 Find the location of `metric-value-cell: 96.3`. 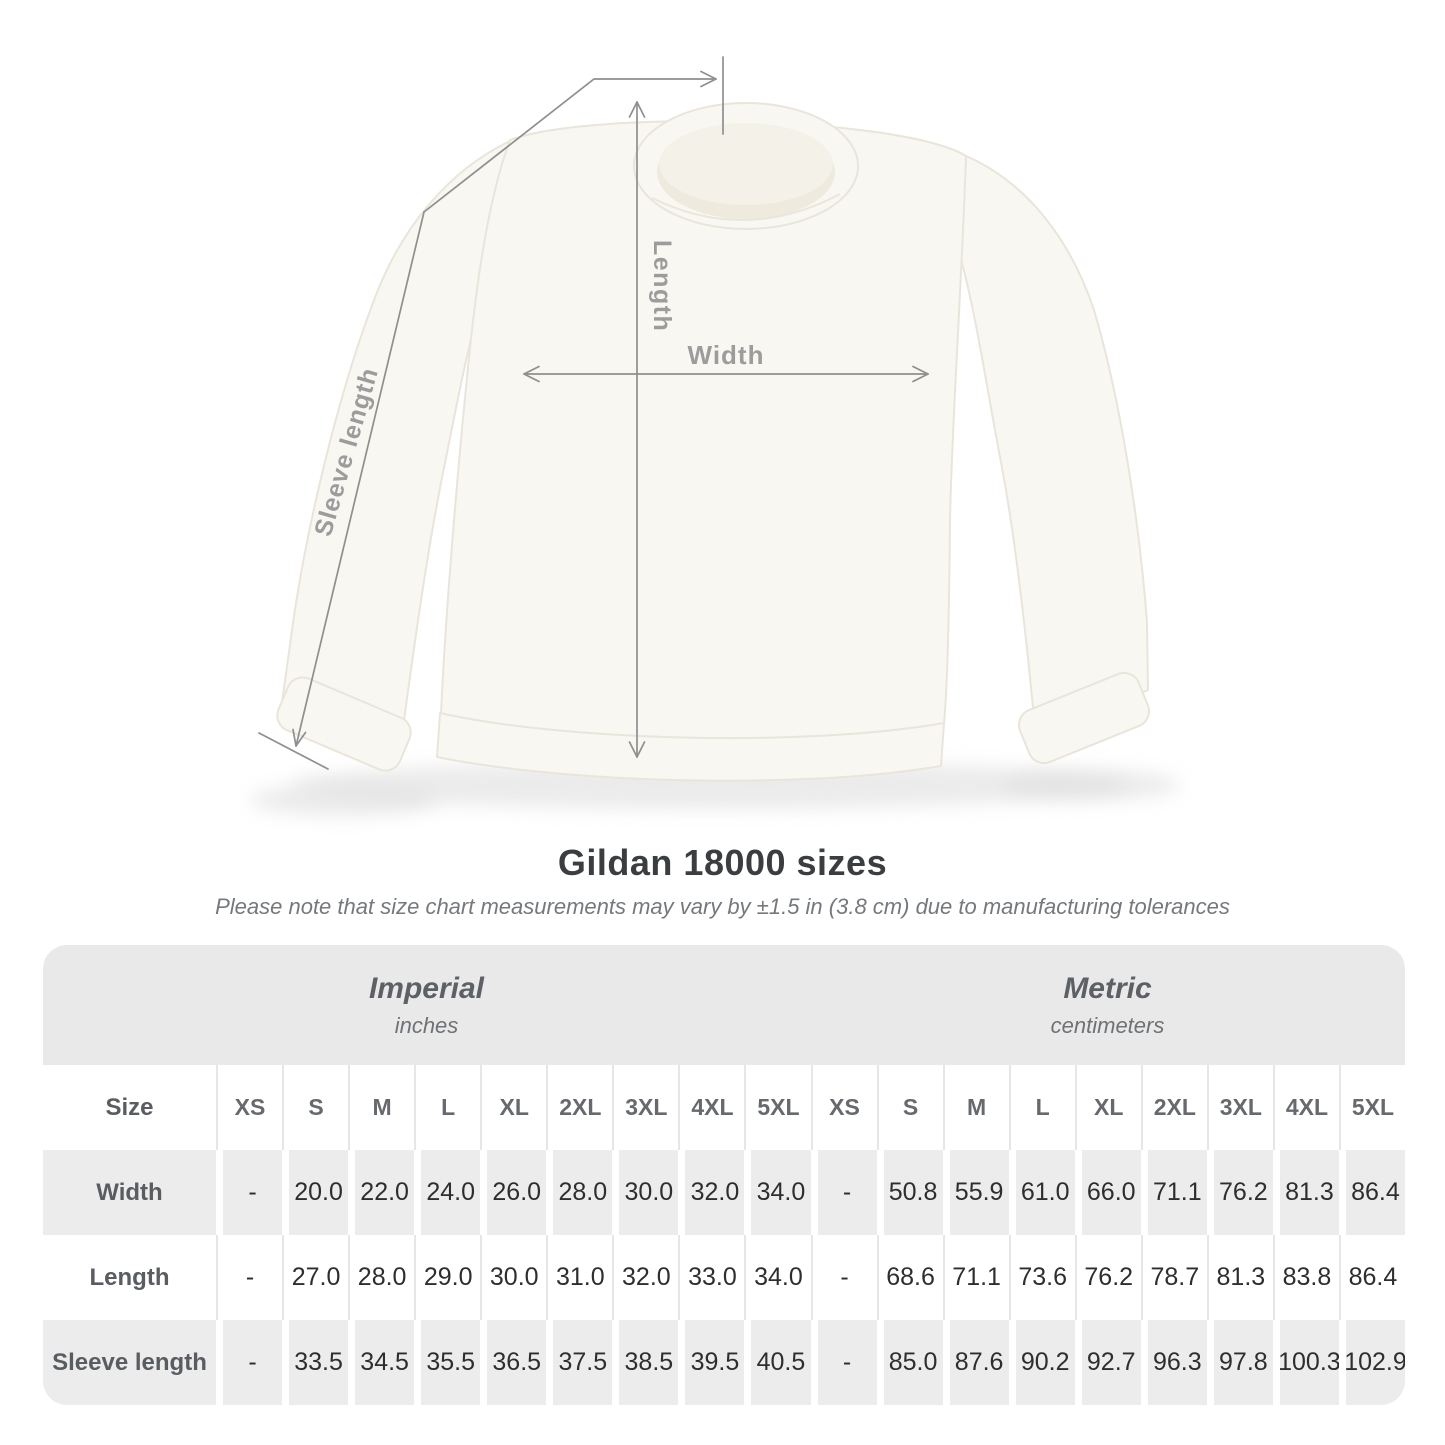

metric-value-cell: 96.3 is located at coordinates (1173, 1362).